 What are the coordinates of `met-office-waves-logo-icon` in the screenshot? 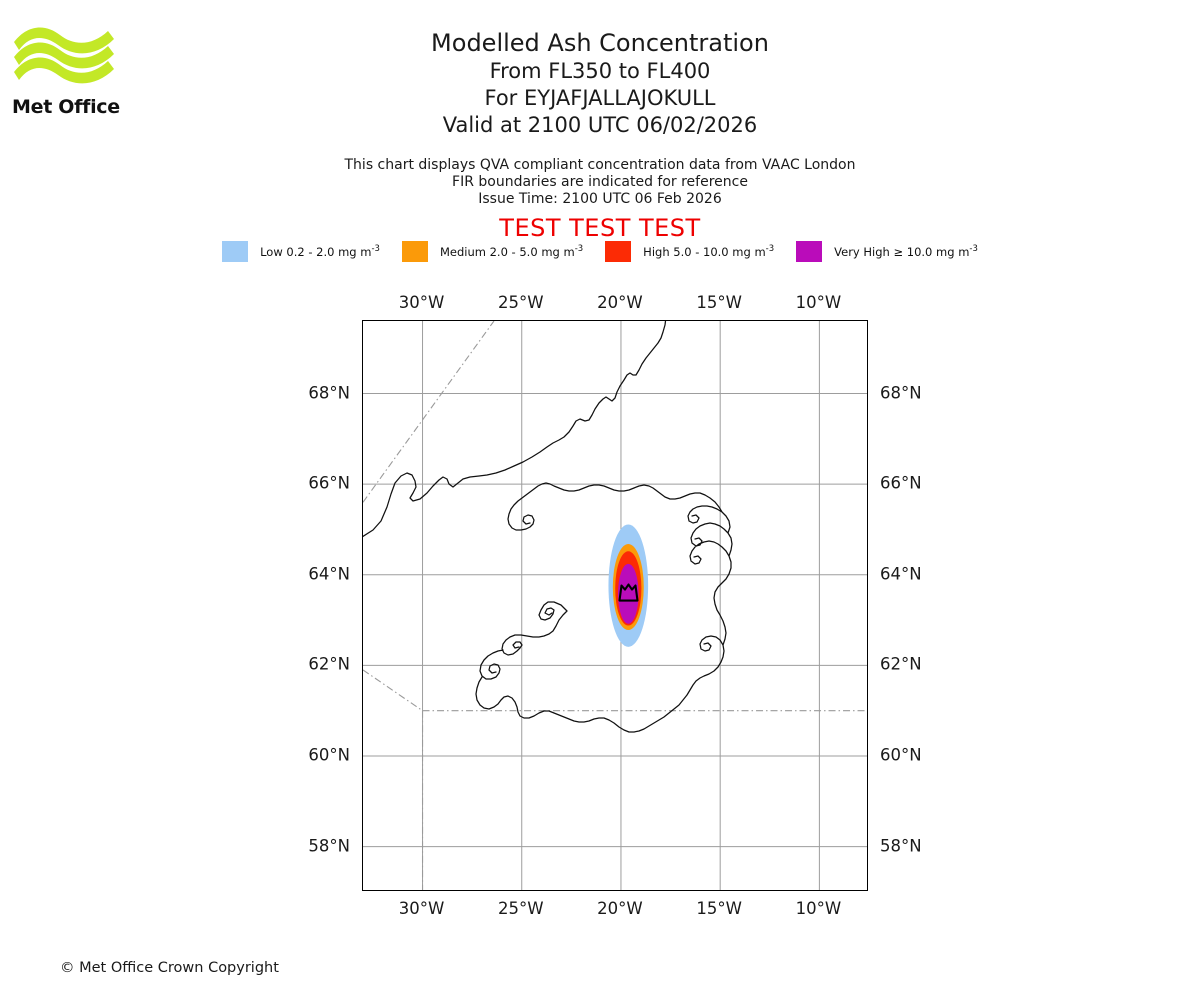 It's located at (64, 55).